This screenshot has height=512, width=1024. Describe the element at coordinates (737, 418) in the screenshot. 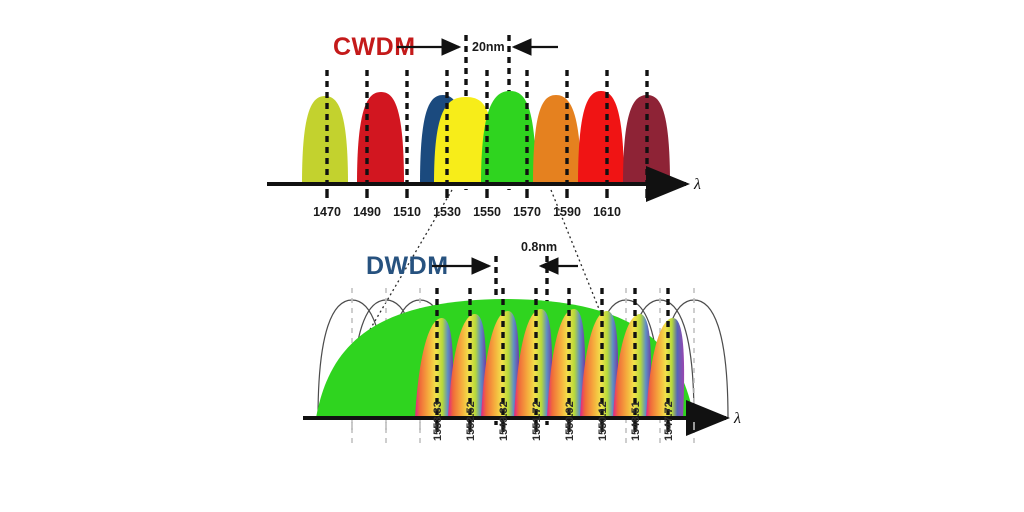

I see `dwdm-axis-lambda-icon: λ` at that location.